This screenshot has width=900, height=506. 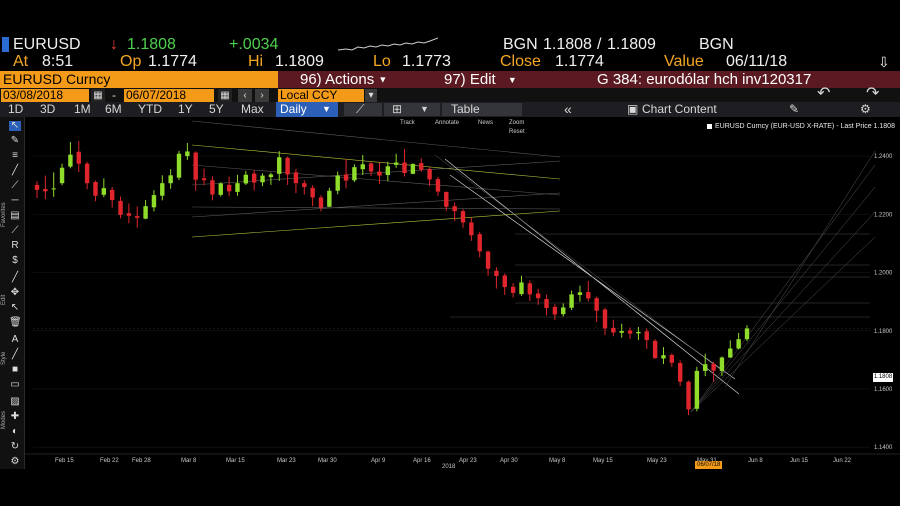 I want to click on high-label: Hi, so click(x=256, y=61).